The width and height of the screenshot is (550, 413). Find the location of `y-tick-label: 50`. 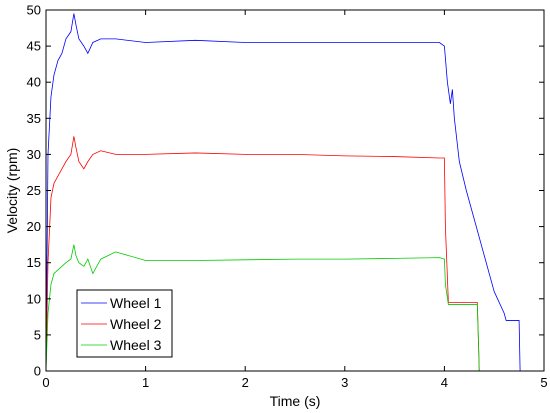

y-tick-label: 50 is located at coordinates (34, 10).